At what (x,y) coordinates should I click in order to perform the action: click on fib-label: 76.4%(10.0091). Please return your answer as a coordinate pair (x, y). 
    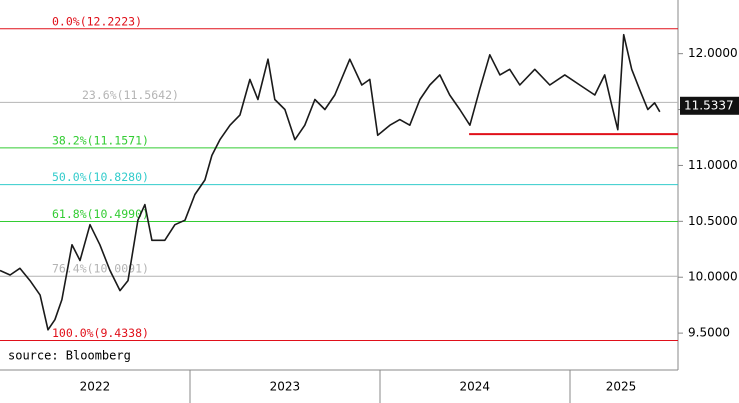
    Looking at the image, I should click on (100, 269).